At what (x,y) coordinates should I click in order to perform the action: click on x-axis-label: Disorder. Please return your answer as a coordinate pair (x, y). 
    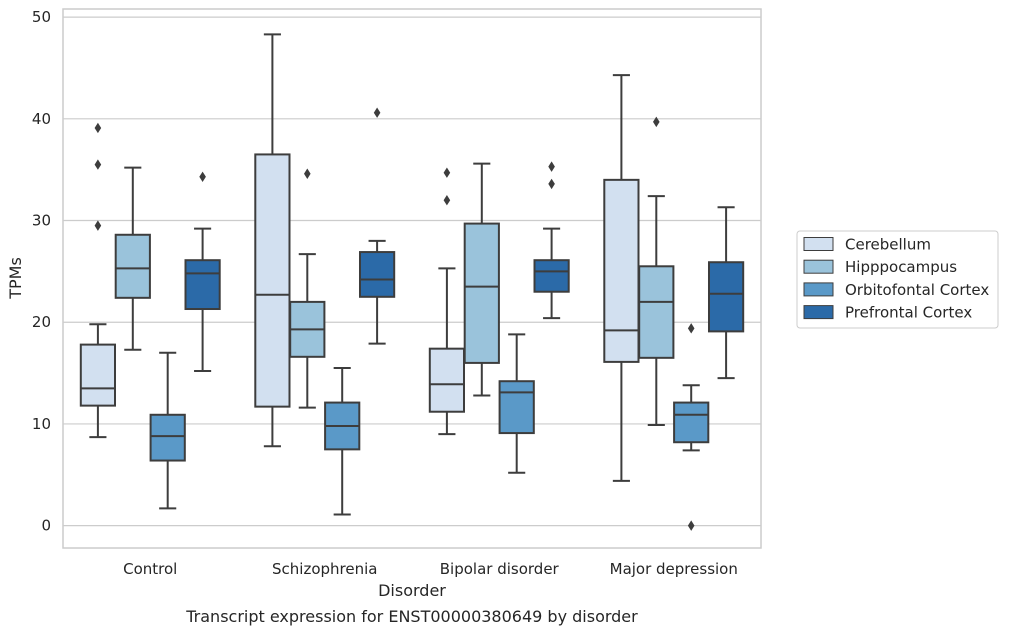
    Looking at the image, I should click on (412, 590).